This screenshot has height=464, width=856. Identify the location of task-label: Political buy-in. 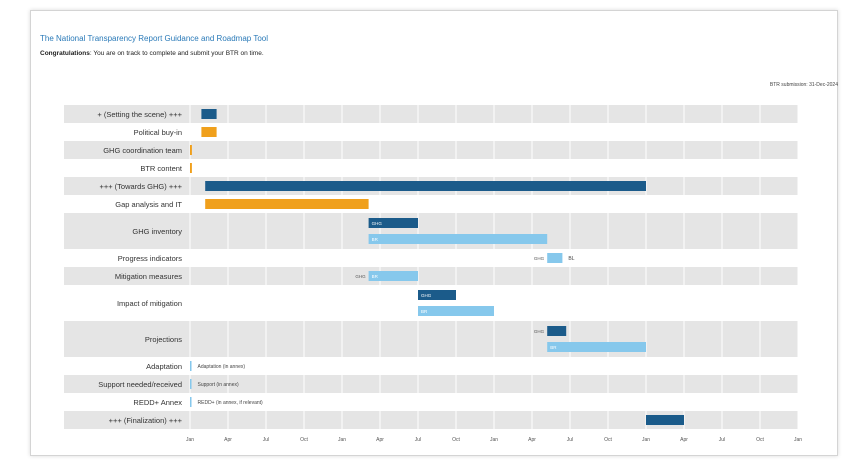
(158, 132).